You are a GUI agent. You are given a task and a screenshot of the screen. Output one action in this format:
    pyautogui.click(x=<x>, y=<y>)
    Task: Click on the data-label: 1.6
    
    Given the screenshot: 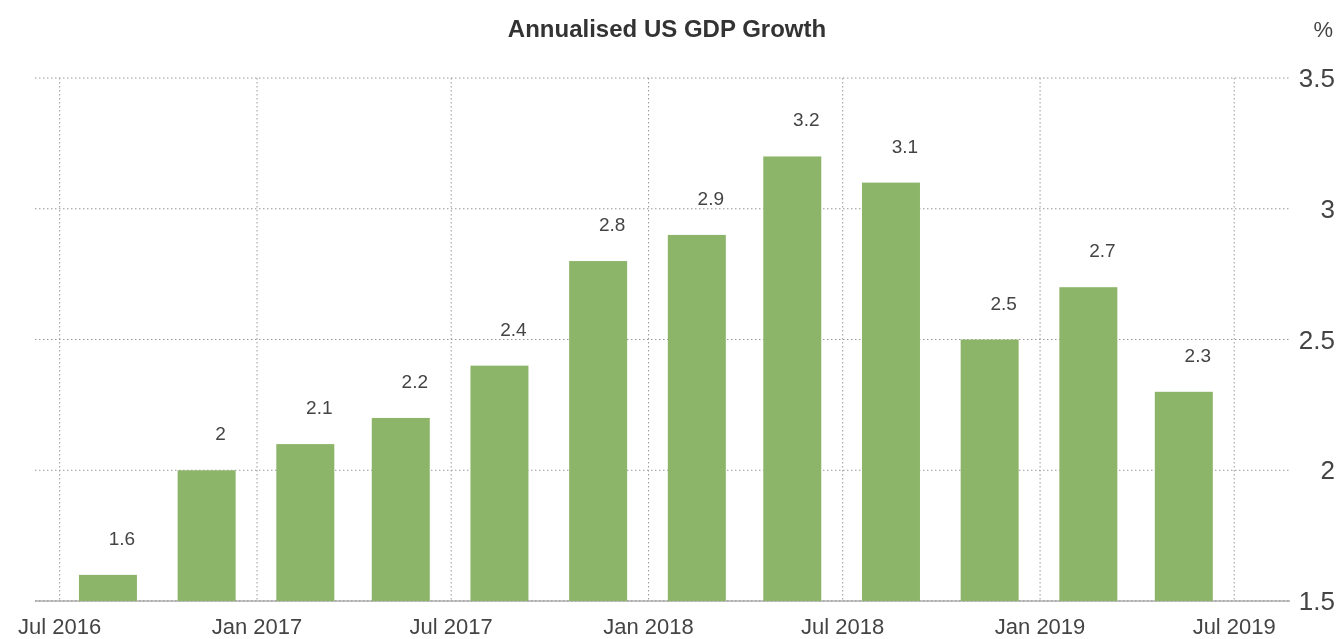 What is the action you would take?
    pyautogui.click(x=122, y=538)
    